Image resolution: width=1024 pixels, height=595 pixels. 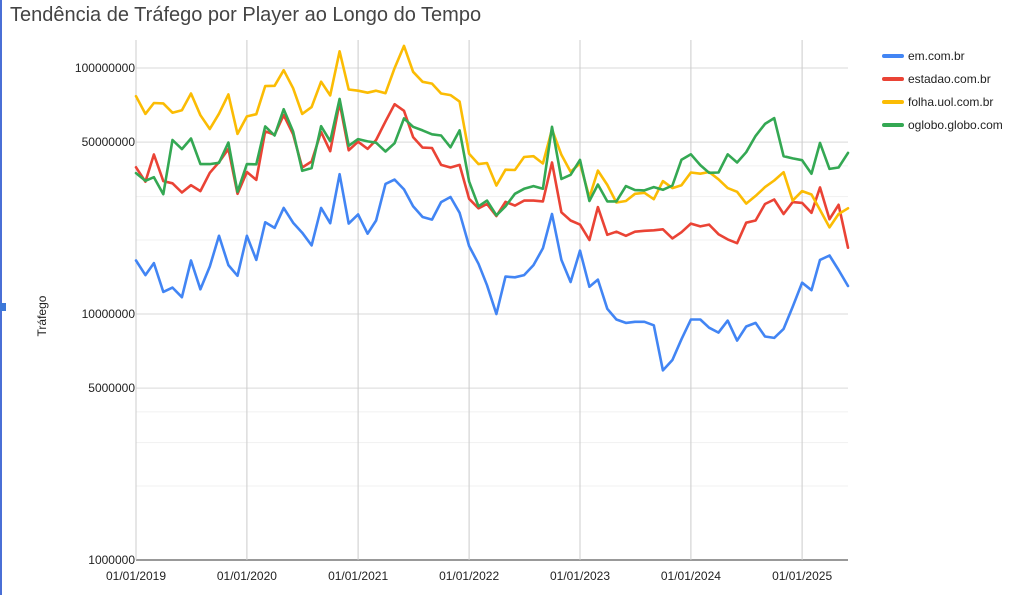 What do you see at coordinates (109, 314) in the screenshot?
I see `y-tick-label: 10000000` at bounding box center [109, 314].